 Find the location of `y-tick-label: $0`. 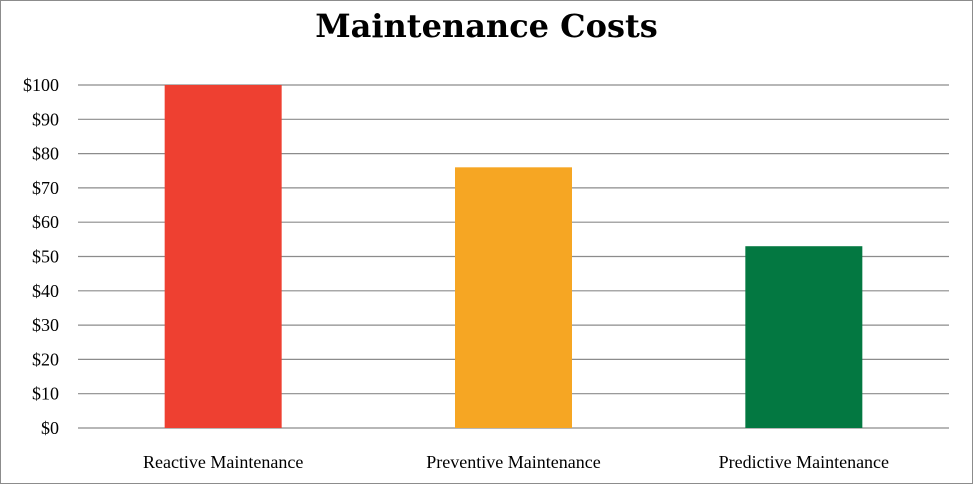

y-tick-label: $0 is located at coordinates (50, 428).